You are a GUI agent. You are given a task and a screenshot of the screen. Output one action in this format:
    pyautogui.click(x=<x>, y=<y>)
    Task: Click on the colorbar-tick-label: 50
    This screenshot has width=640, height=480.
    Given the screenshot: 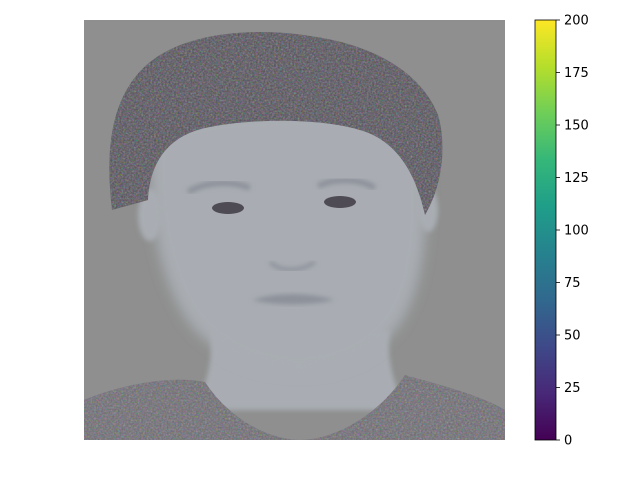 What is the action you would take?
    pyautogui.click(x=572, y=336)
    